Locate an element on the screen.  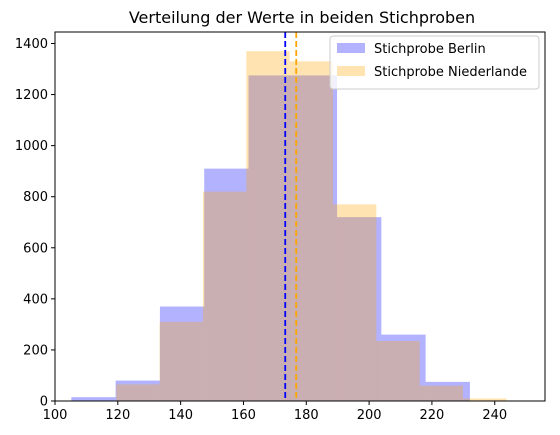
legend-swatch-niederlande is located at coordinates (351, 71).